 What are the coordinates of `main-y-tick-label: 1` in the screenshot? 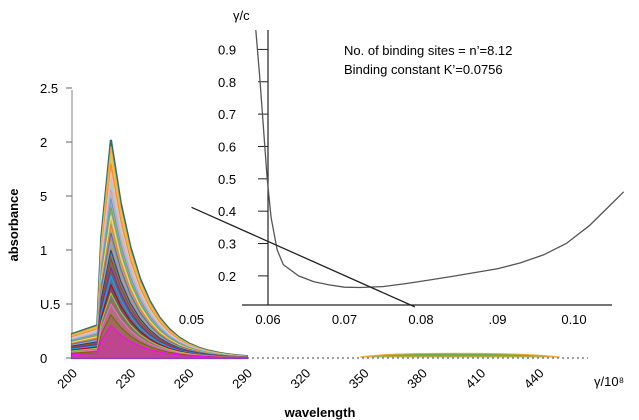 It's located at (43, 250).